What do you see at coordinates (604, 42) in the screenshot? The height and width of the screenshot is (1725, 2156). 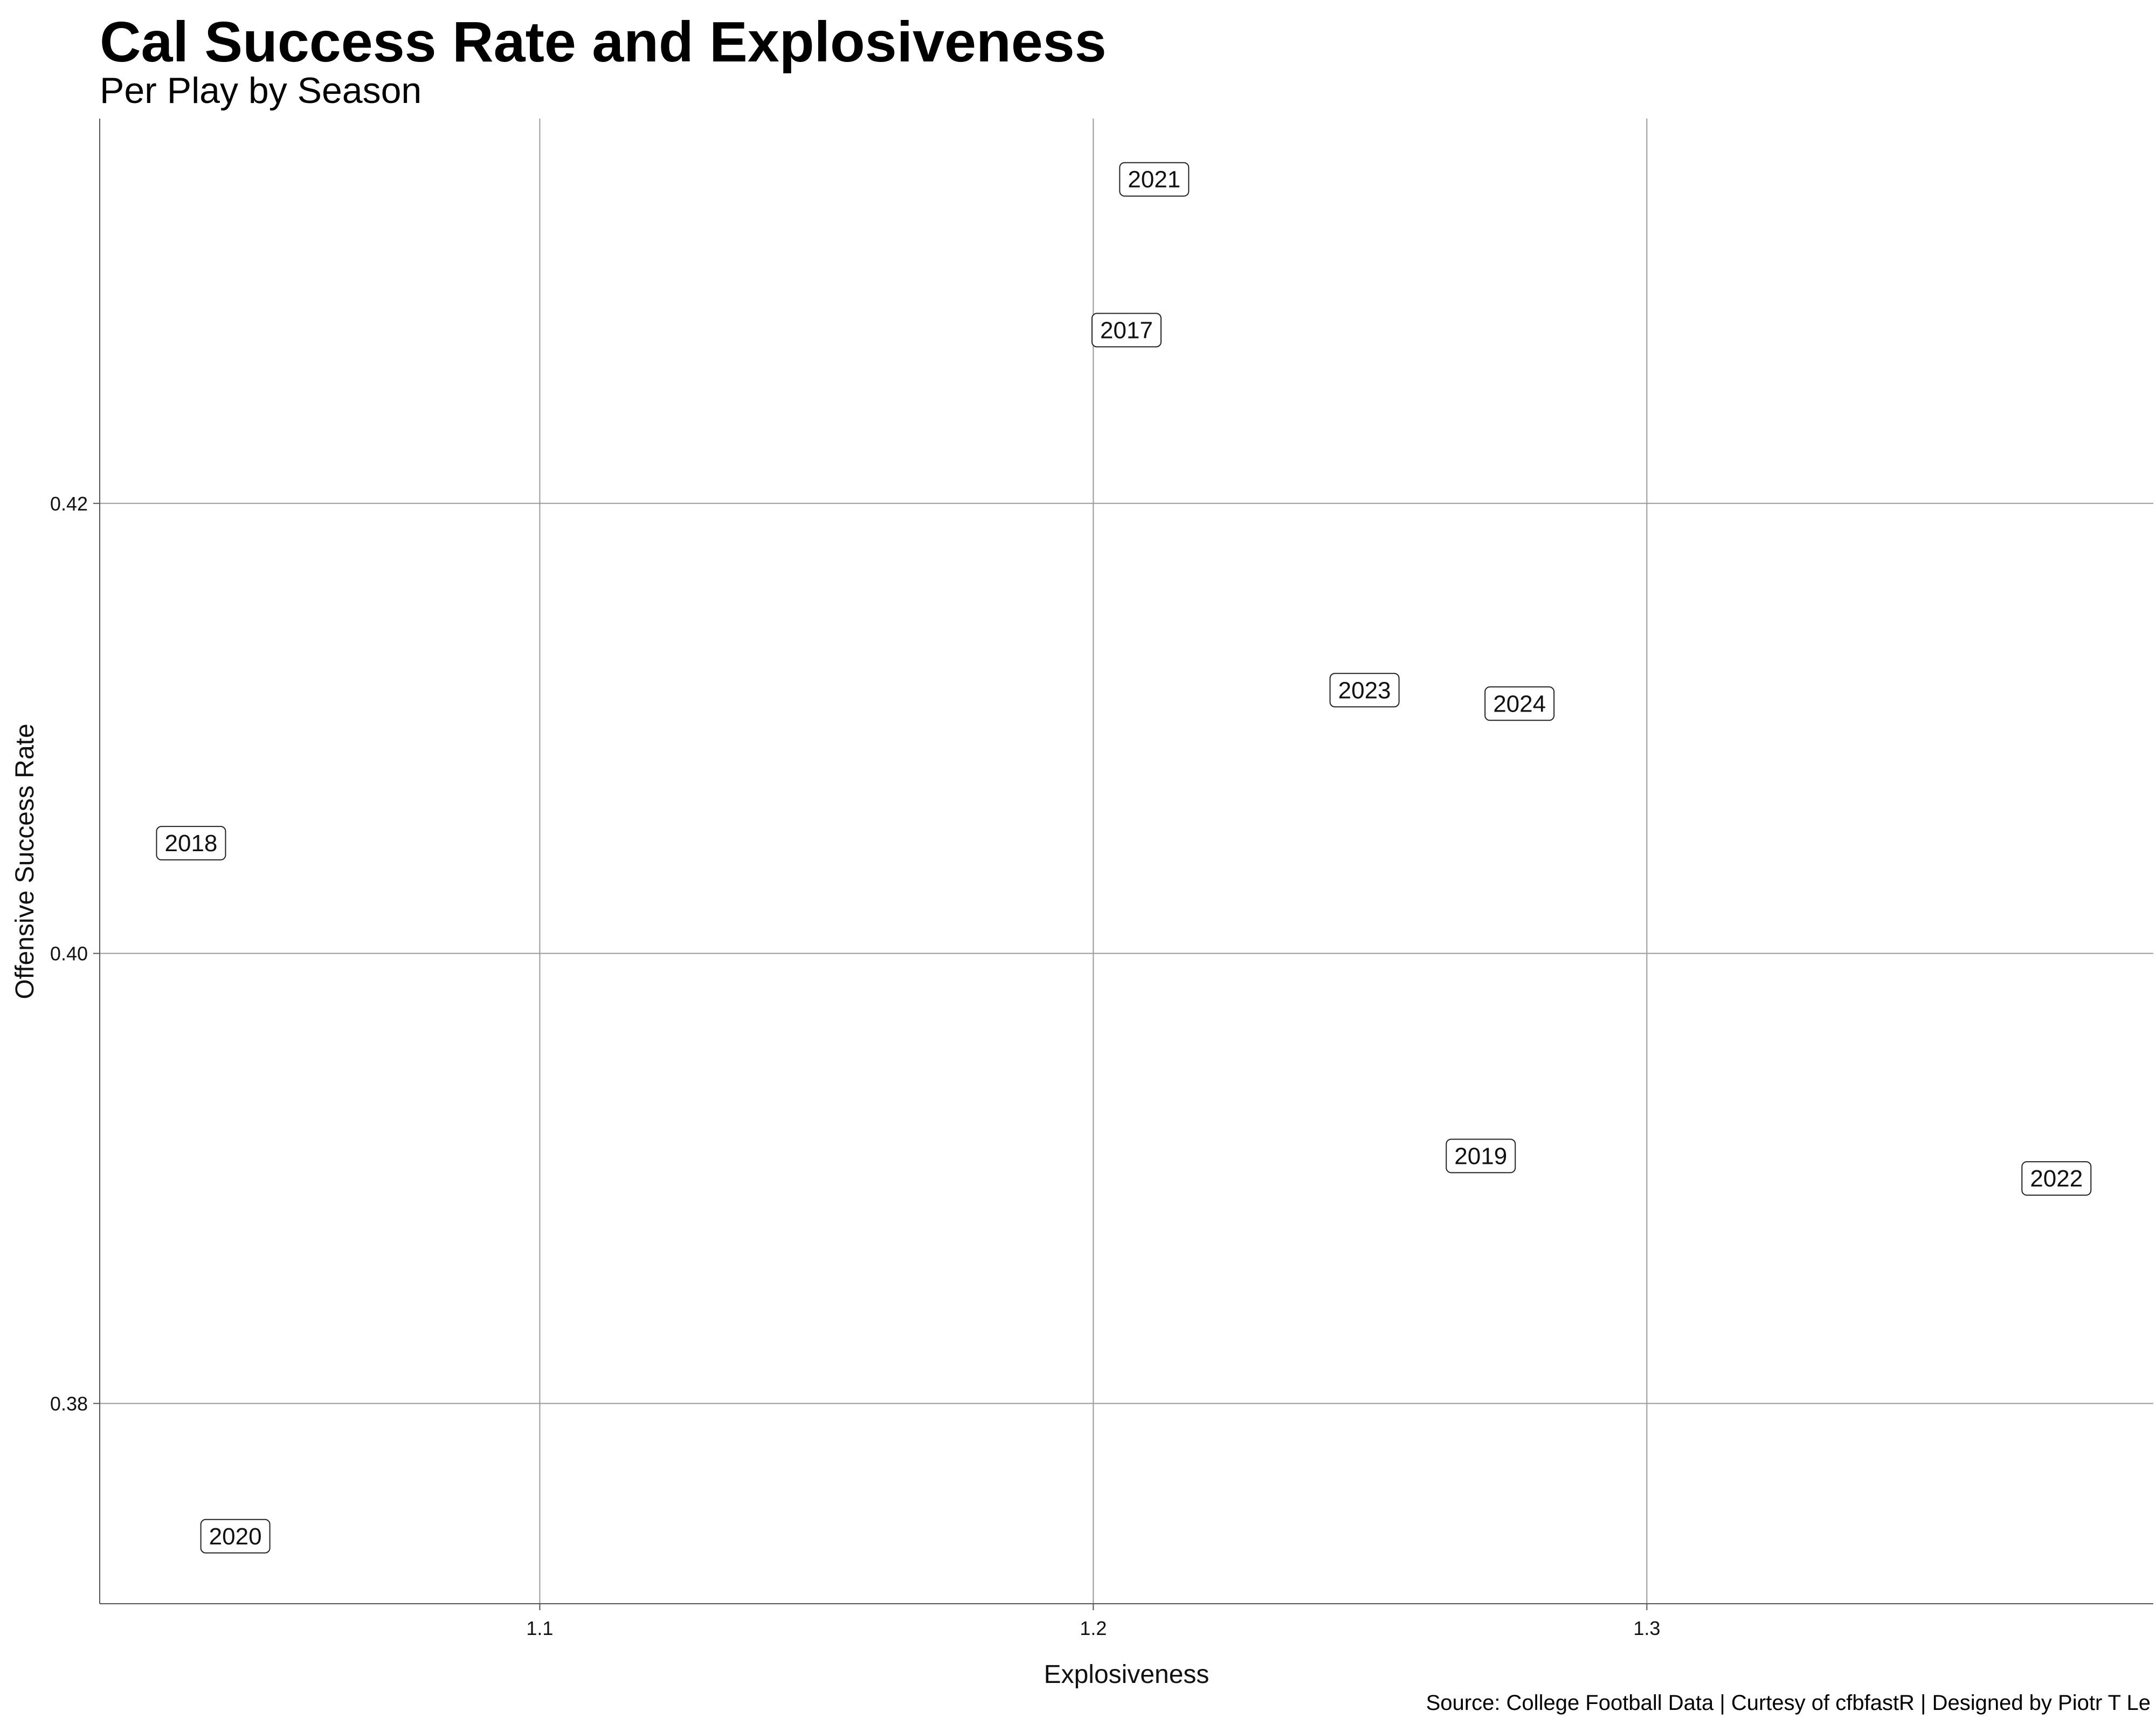 I see `chart-title: Cal Success Rate and Explosiveness` at bounding box center [604, 42].